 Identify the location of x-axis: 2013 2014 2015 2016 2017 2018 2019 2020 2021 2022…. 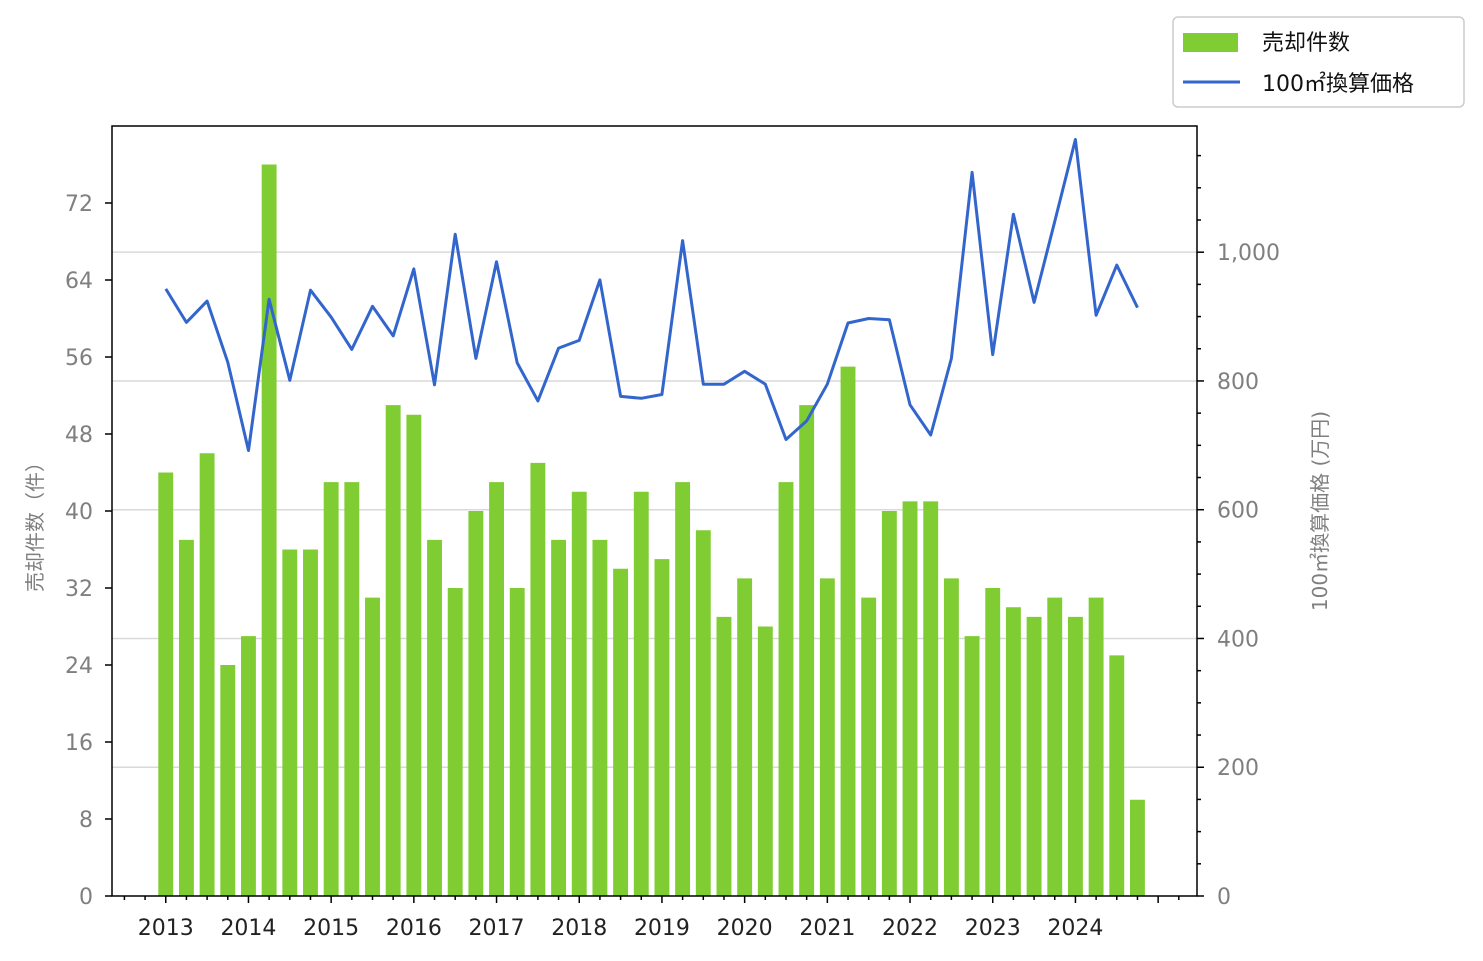
(651, 918).